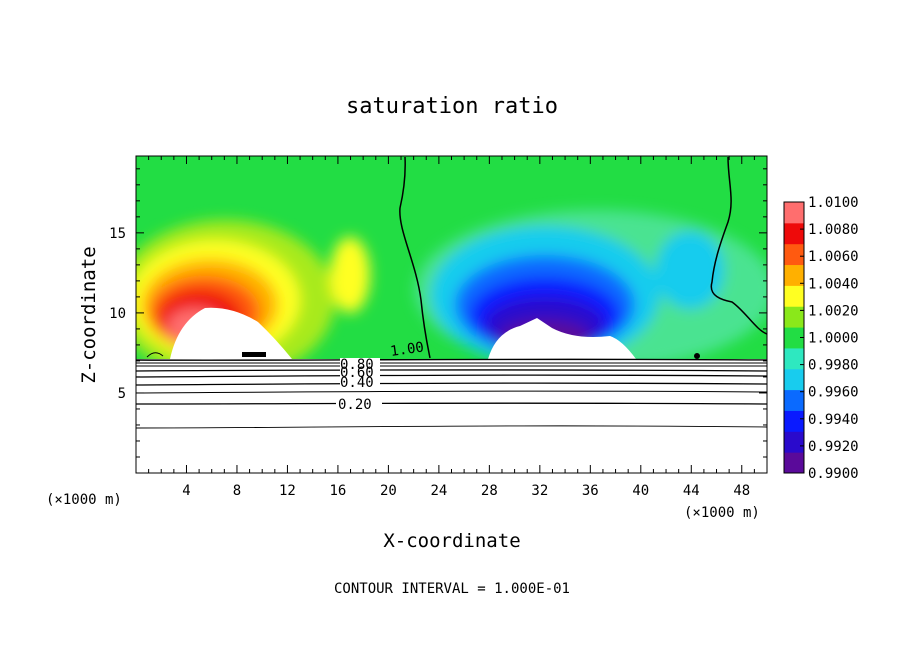 The image size is (904, 659). Describe the element at coordinates (451, 393) in the screenshot. I see `lower-contours` at that location.